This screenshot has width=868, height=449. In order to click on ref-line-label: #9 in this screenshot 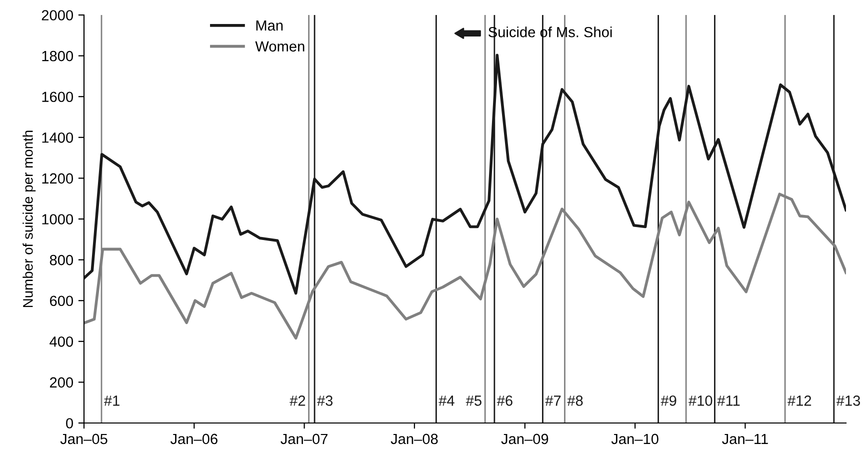, I will do `click(668, 401)`.